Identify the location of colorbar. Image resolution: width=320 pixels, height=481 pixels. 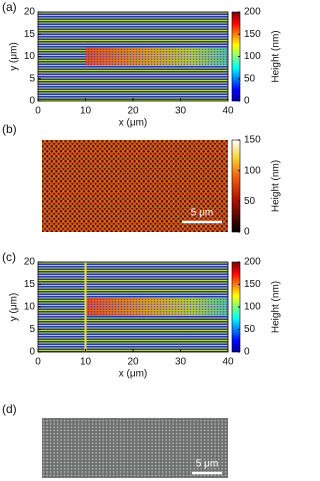
(236, 186).